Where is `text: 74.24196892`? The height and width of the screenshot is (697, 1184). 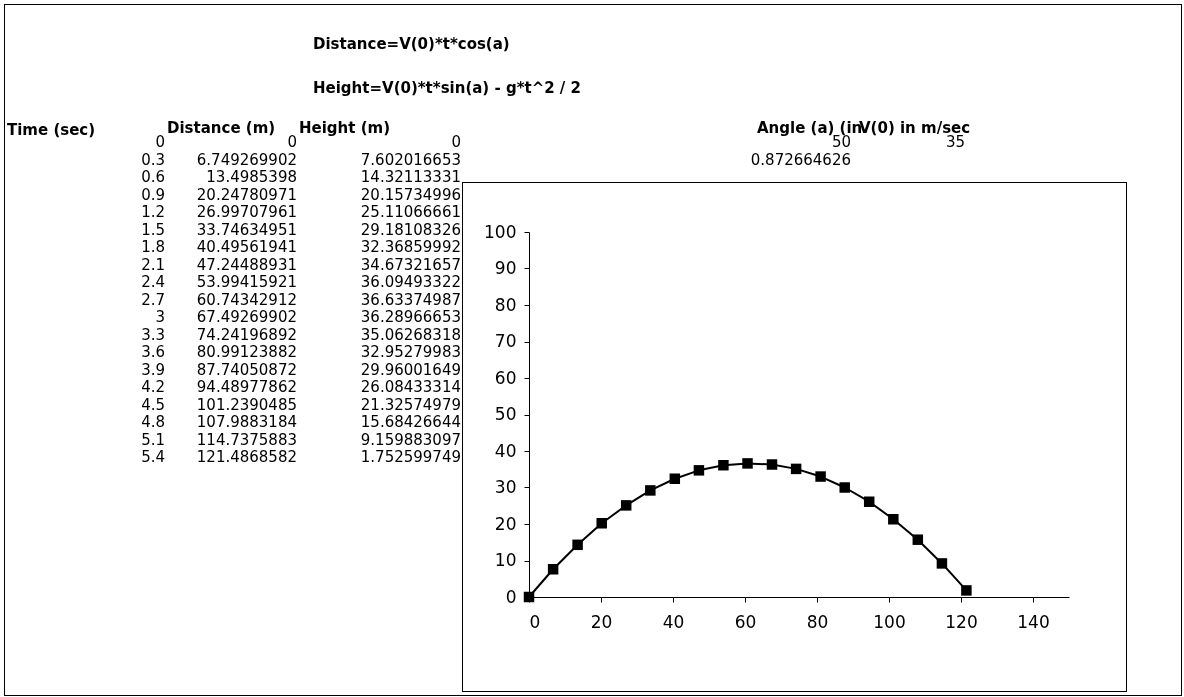 text: 74.24196892 is located at coordinates (246, 334).